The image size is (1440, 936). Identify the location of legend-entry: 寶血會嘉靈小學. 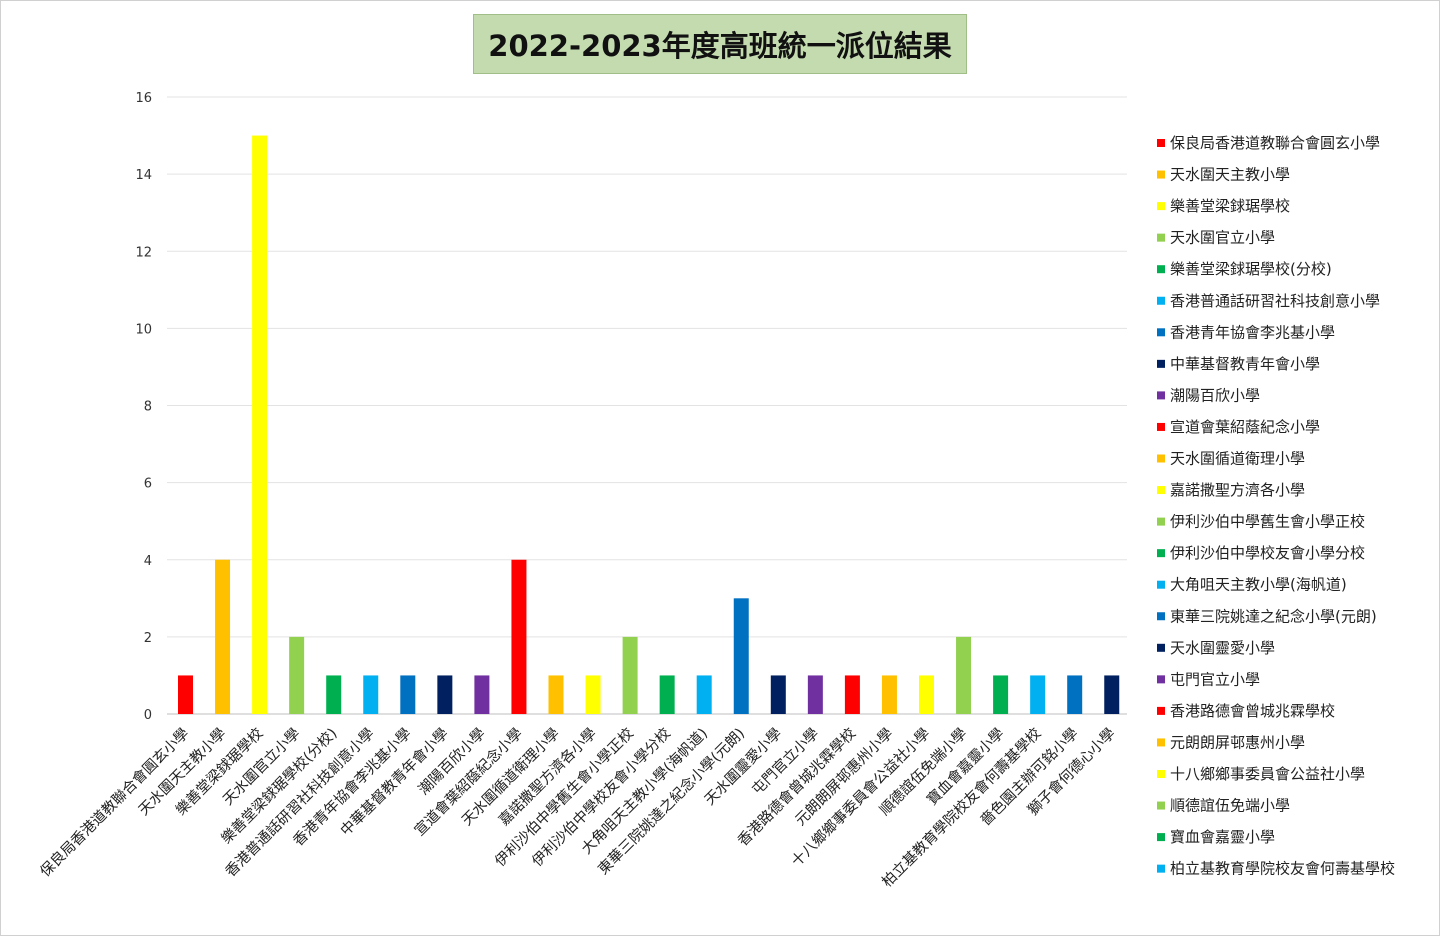
(1222, 837).